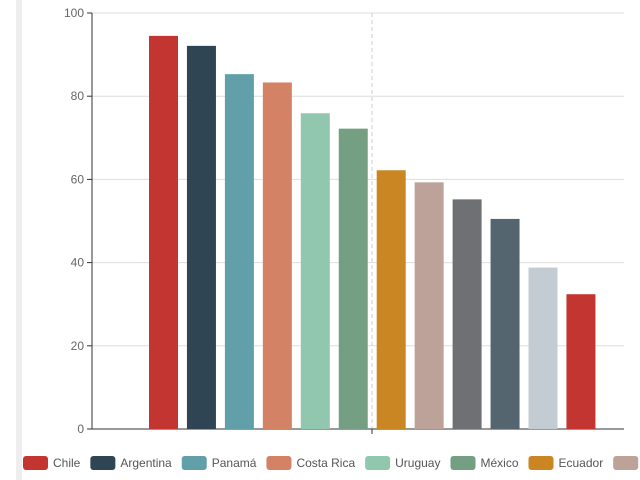 The height and width of the screenshot is (480, 640). Describe the element at coordinates (239, 251) in the screenshot. I see `bar-panam-` at that location.